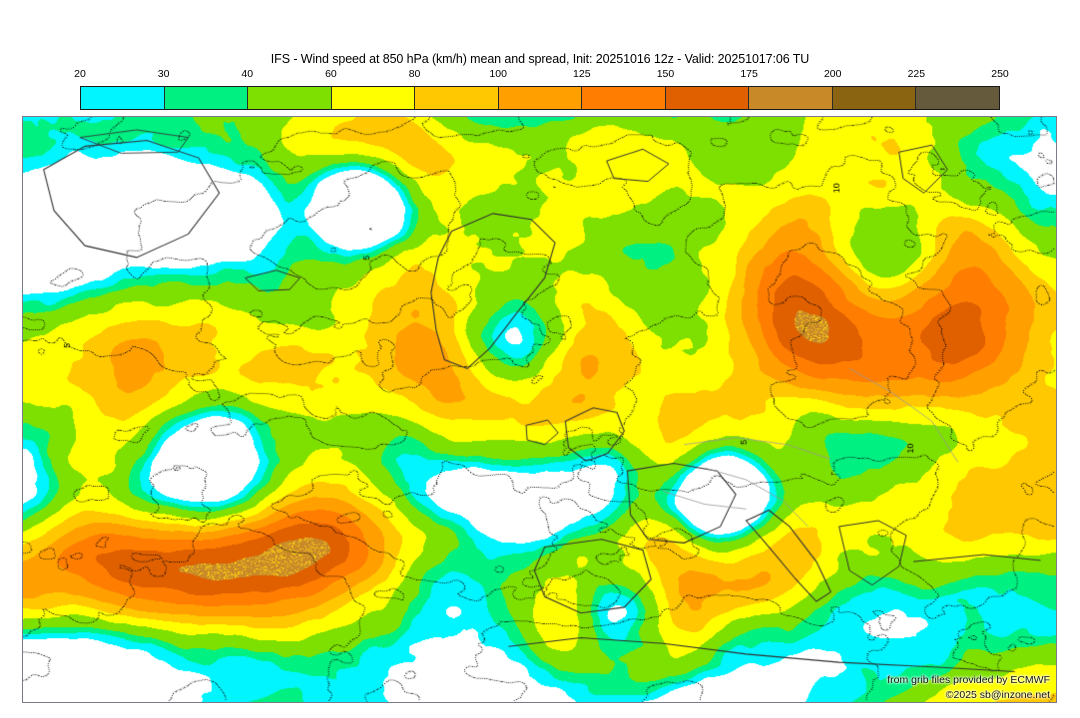 The width and height of the screenshot is (1080, 718). What do you see at coordinates (916, 74) in the screenshot?
I see `colorbar-tick-225: 225` at bounding box center [916, 74].